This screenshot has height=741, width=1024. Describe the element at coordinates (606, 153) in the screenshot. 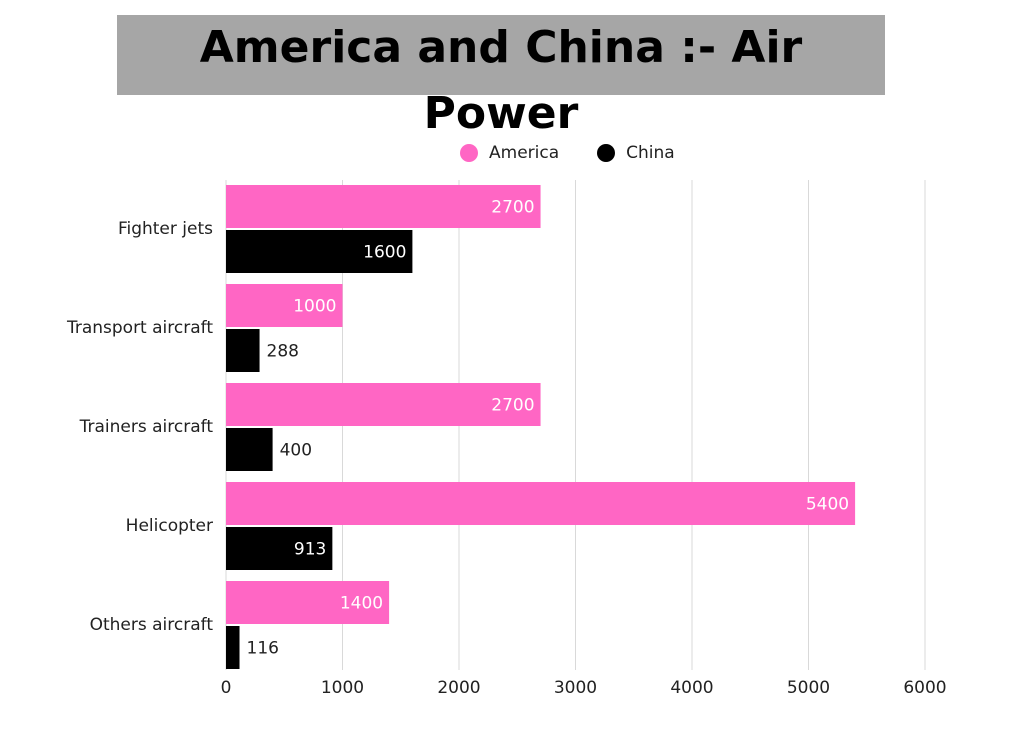

I see `legend-swatch-china` at that location.